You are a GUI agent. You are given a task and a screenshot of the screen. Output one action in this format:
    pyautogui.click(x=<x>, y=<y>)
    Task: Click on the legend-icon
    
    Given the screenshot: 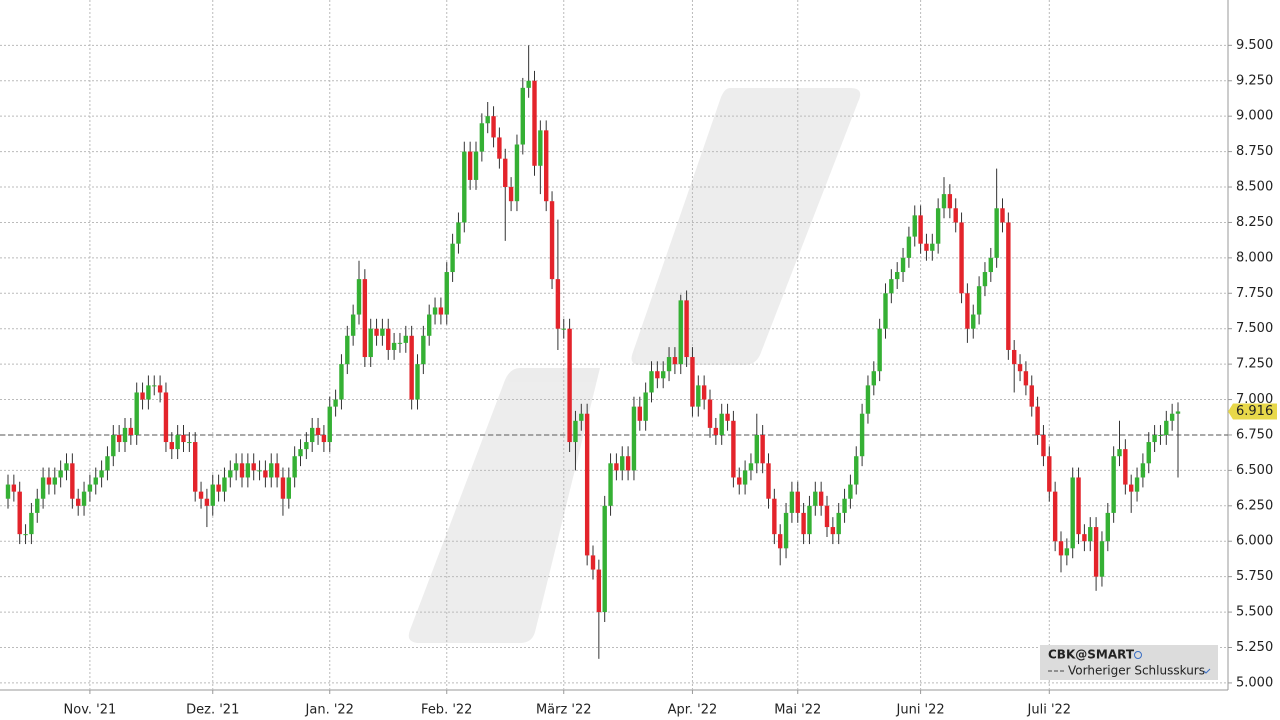 What is the action you would take?
    pyautogui.click(x=1138, y=655)
    